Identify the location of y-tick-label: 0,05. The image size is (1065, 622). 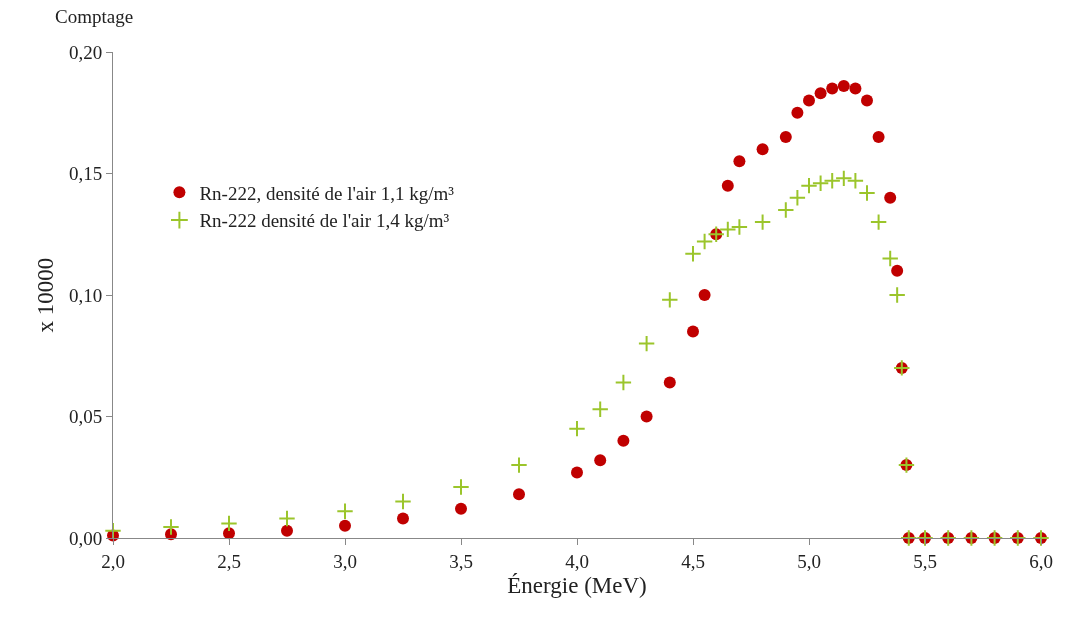
(85, 417).